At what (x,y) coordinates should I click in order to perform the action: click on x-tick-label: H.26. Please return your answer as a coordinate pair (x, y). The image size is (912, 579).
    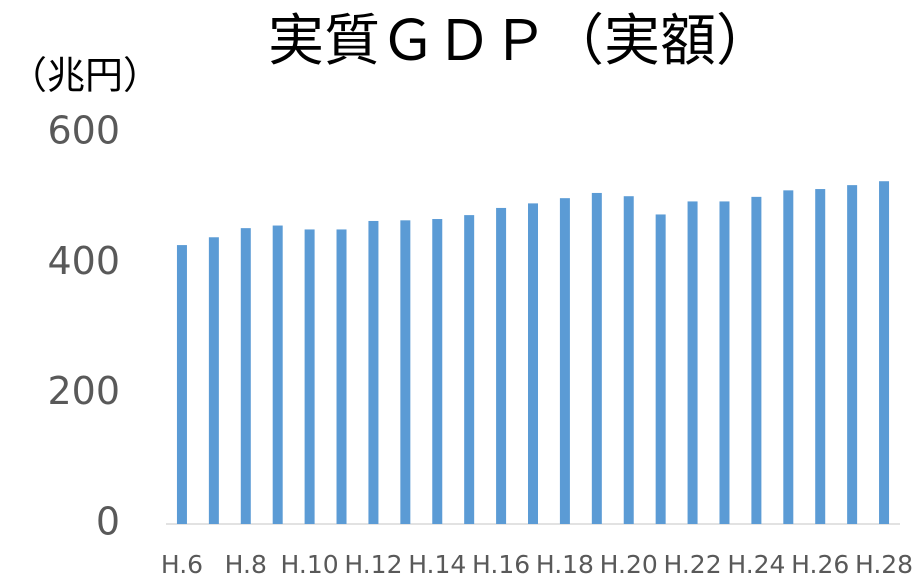
    Looking at the image, I should click on (820, 564).